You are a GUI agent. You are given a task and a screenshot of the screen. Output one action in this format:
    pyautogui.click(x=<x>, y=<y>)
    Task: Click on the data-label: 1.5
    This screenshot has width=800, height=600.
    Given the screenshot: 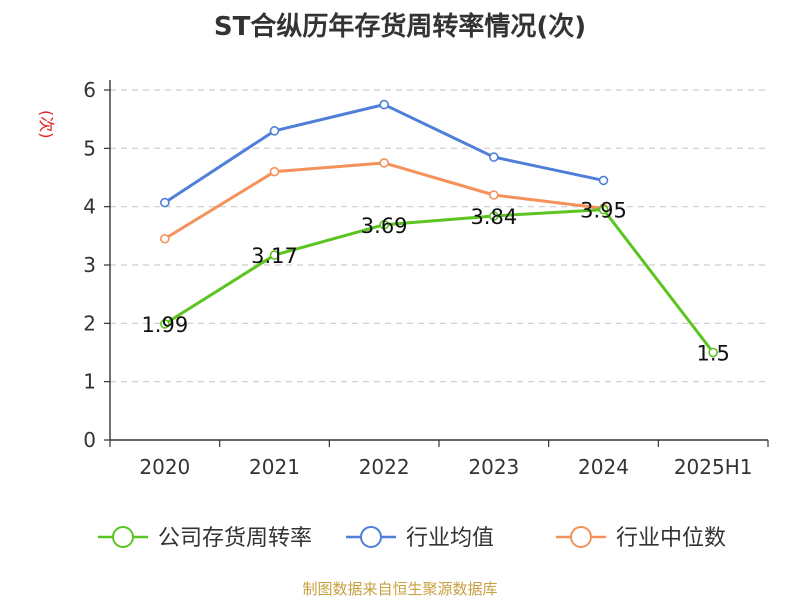 What is the action you would take?
    pyautogui.click(x=712, y=354)
    